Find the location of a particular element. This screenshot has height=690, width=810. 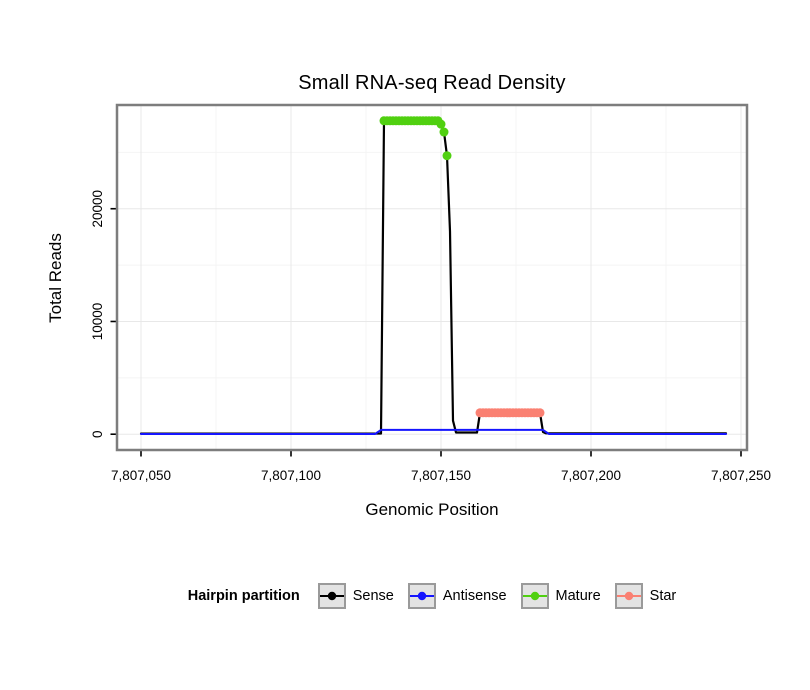

y-tick-label: 10000 is located at coordinates (97, 322).